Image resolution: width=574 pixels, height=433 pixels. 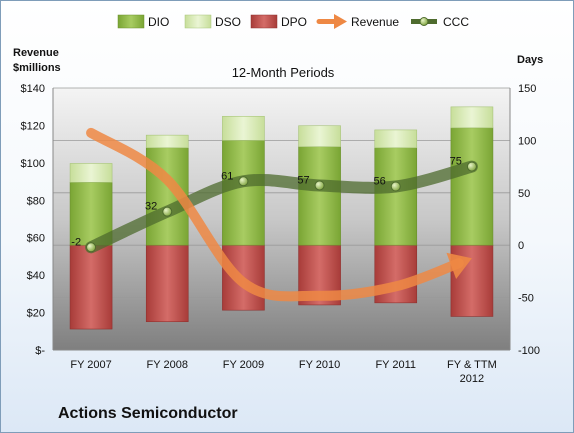 I want to click on legend-label-dpo: DPO, so click(x=294, y=22).